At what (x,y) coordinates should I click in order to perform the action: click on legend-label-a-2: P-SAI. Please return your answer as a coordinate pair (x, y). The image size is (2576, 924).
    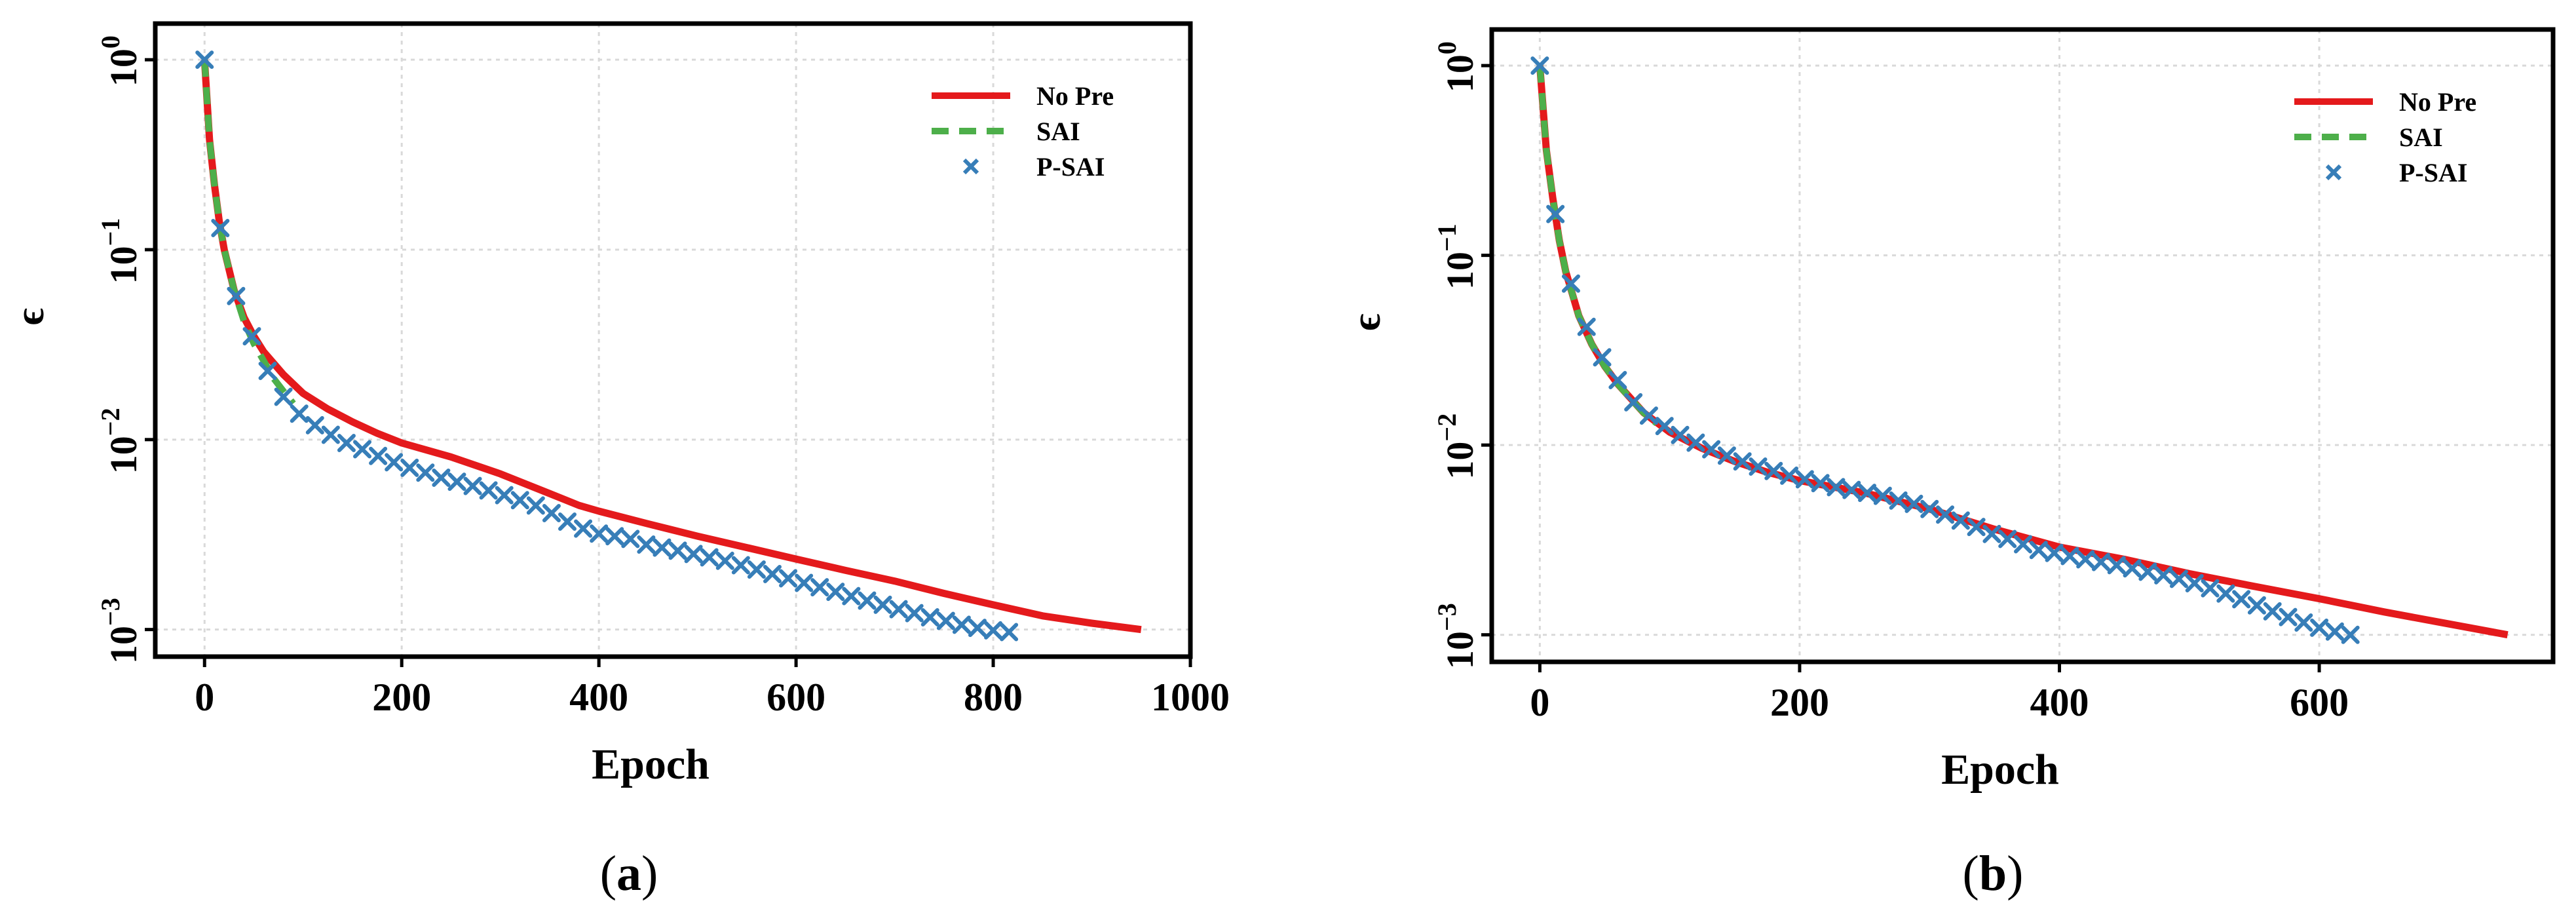
    Looking at the image, I should click on (1070, 167).